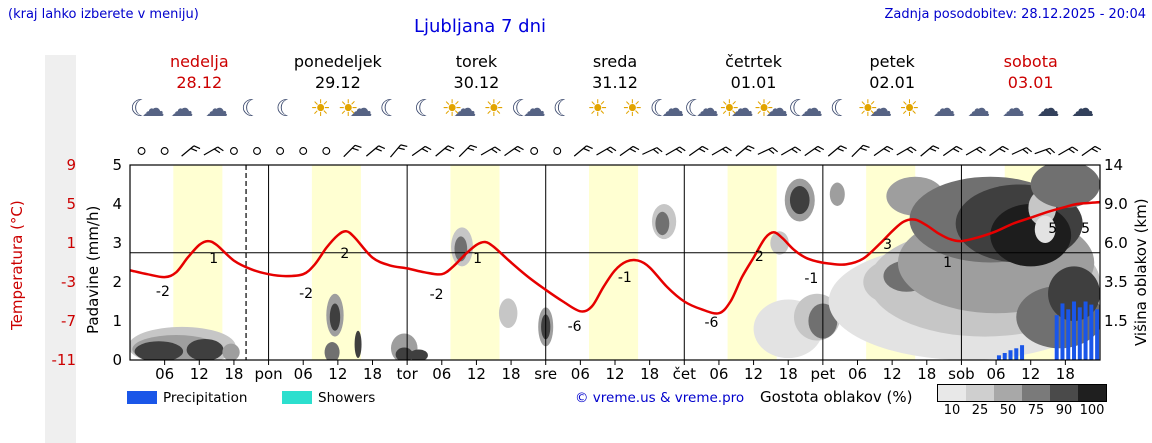 The width and height of the screenshot is (1152, 443). What do you see at coordinates (980, 410) in the screenshot?
I see `density-tick-label: 25` at bounding box center [980, 410].